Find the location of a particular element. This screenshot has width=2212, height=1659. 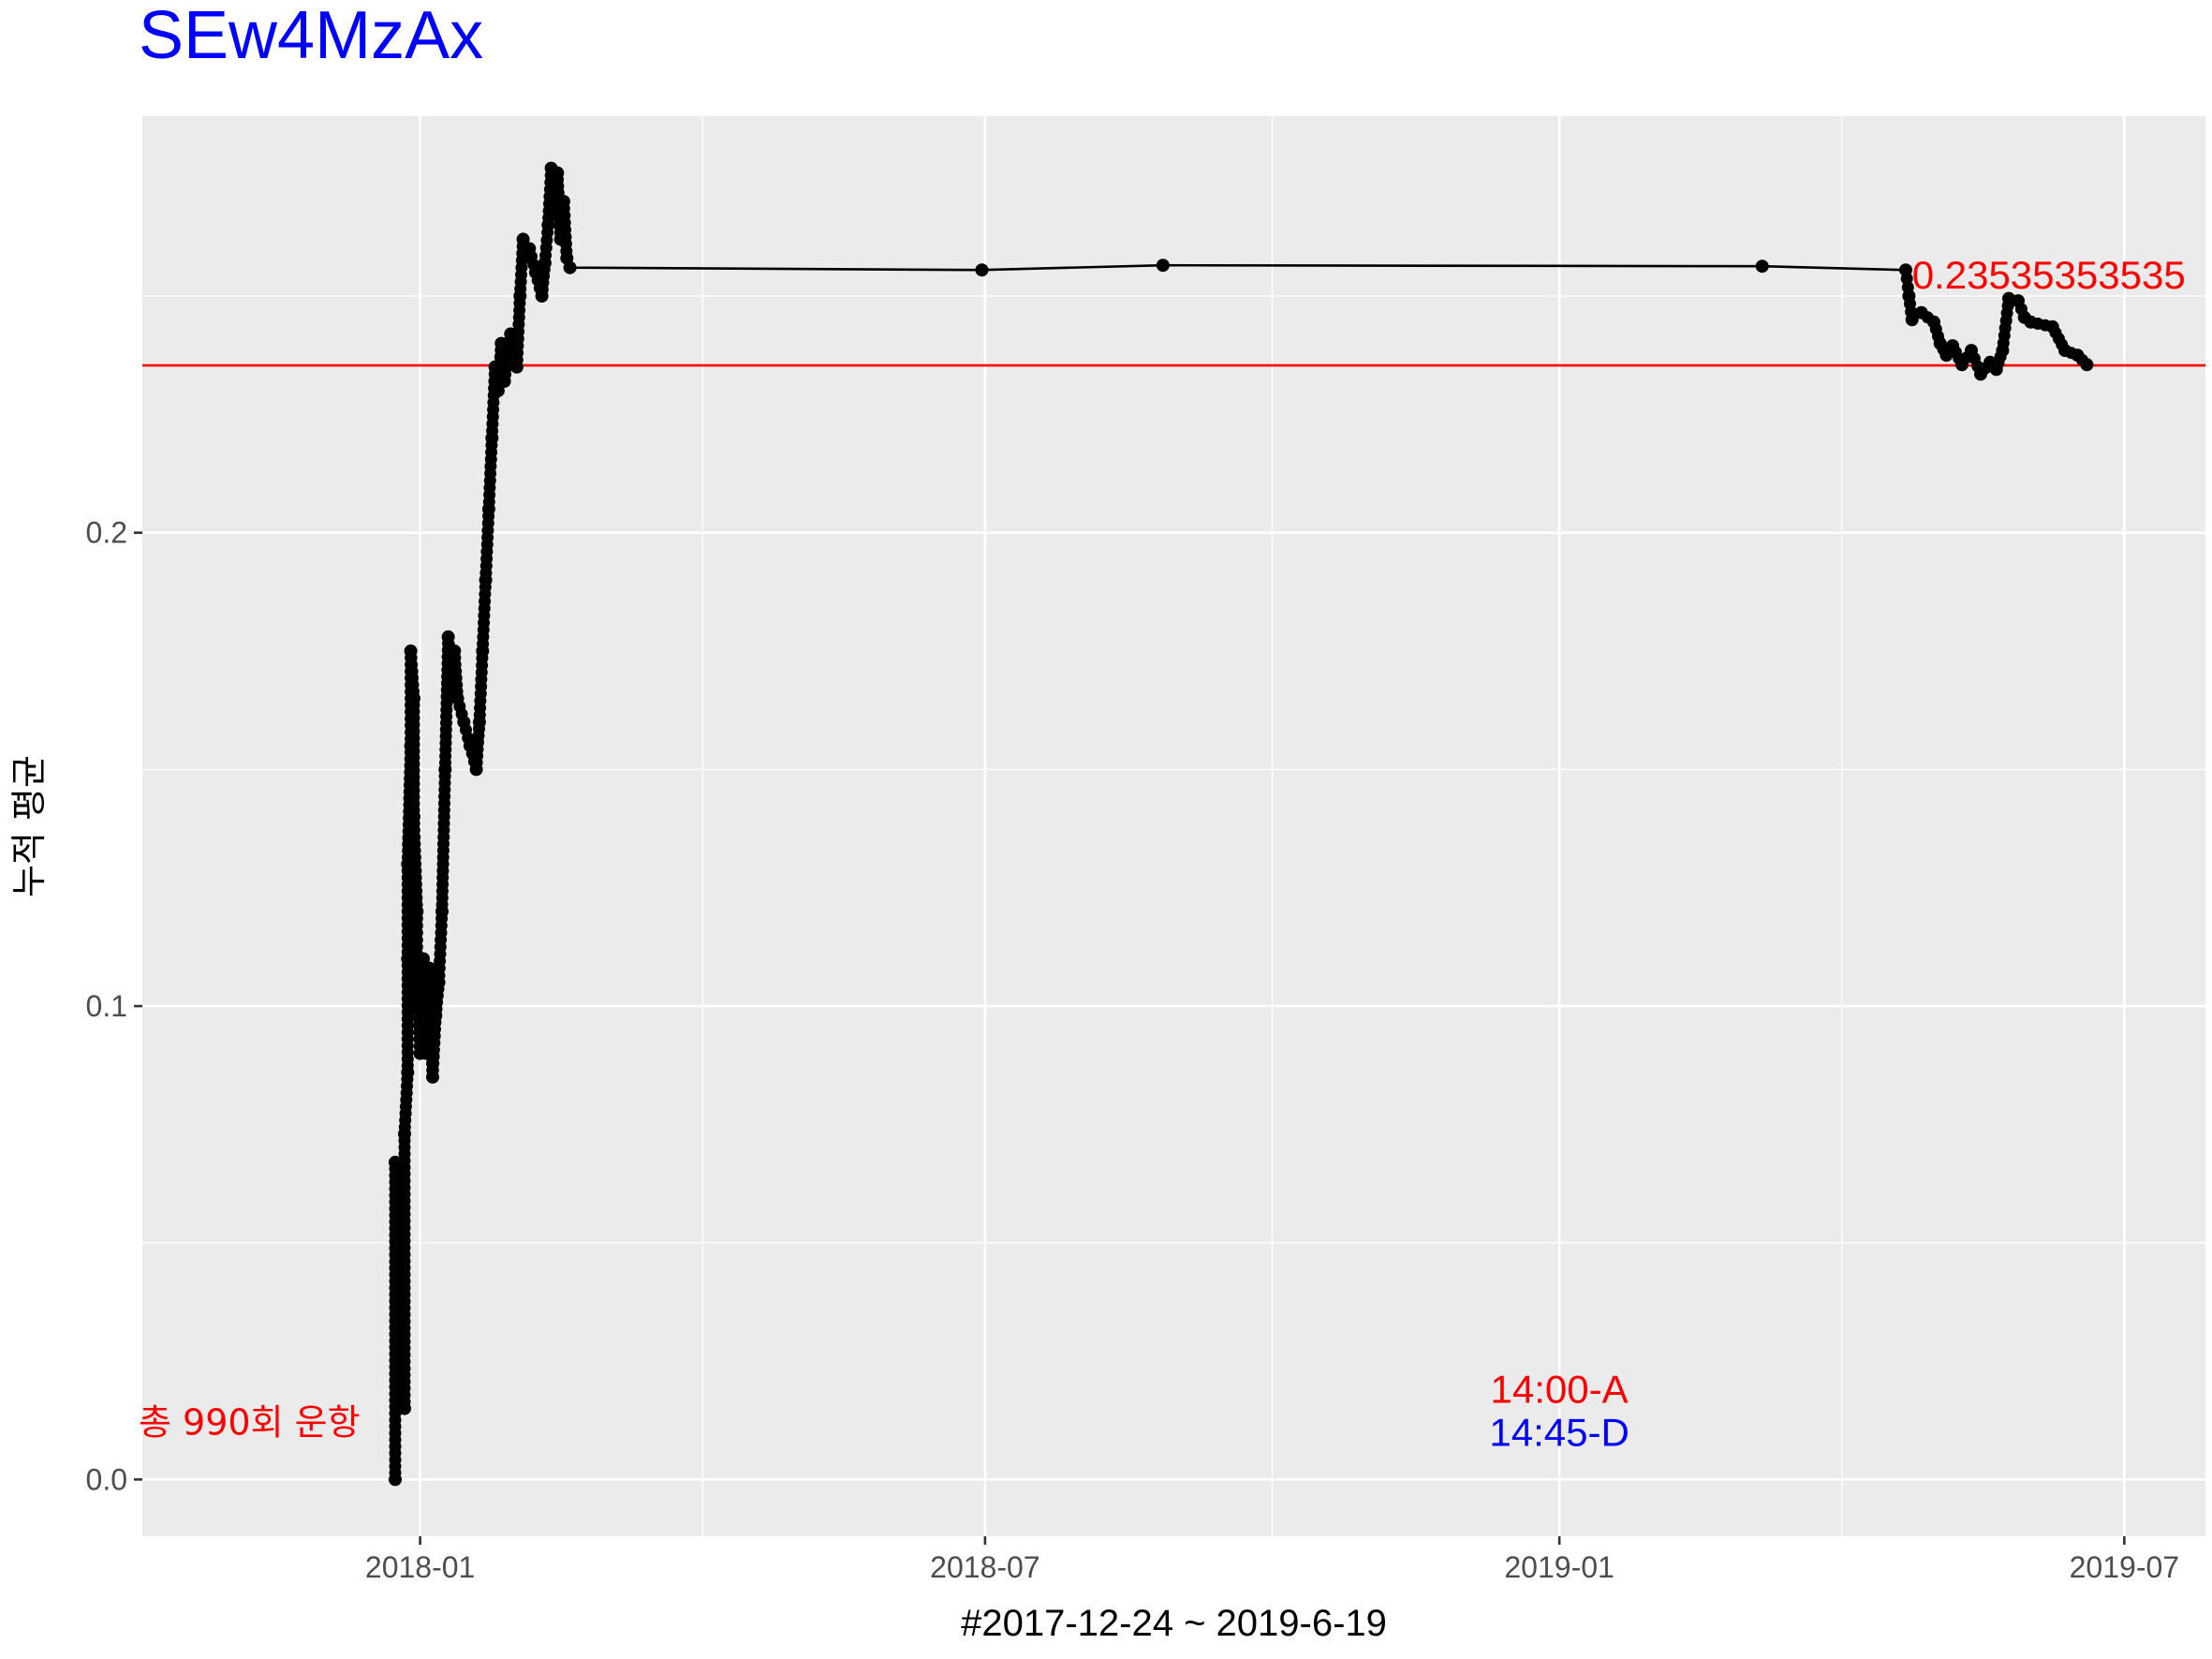

y-axis-title: 누적 평균 is located at coordinates (29, 826).